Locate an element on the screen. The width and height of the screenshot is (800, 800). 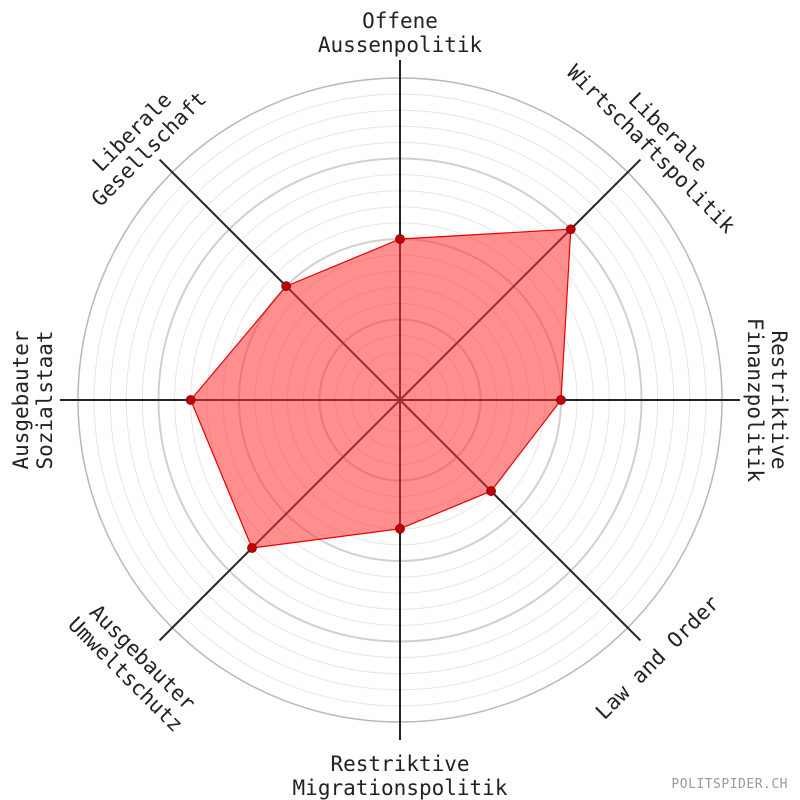
axis-label-line: Offene is located at coordinates (400, 21).